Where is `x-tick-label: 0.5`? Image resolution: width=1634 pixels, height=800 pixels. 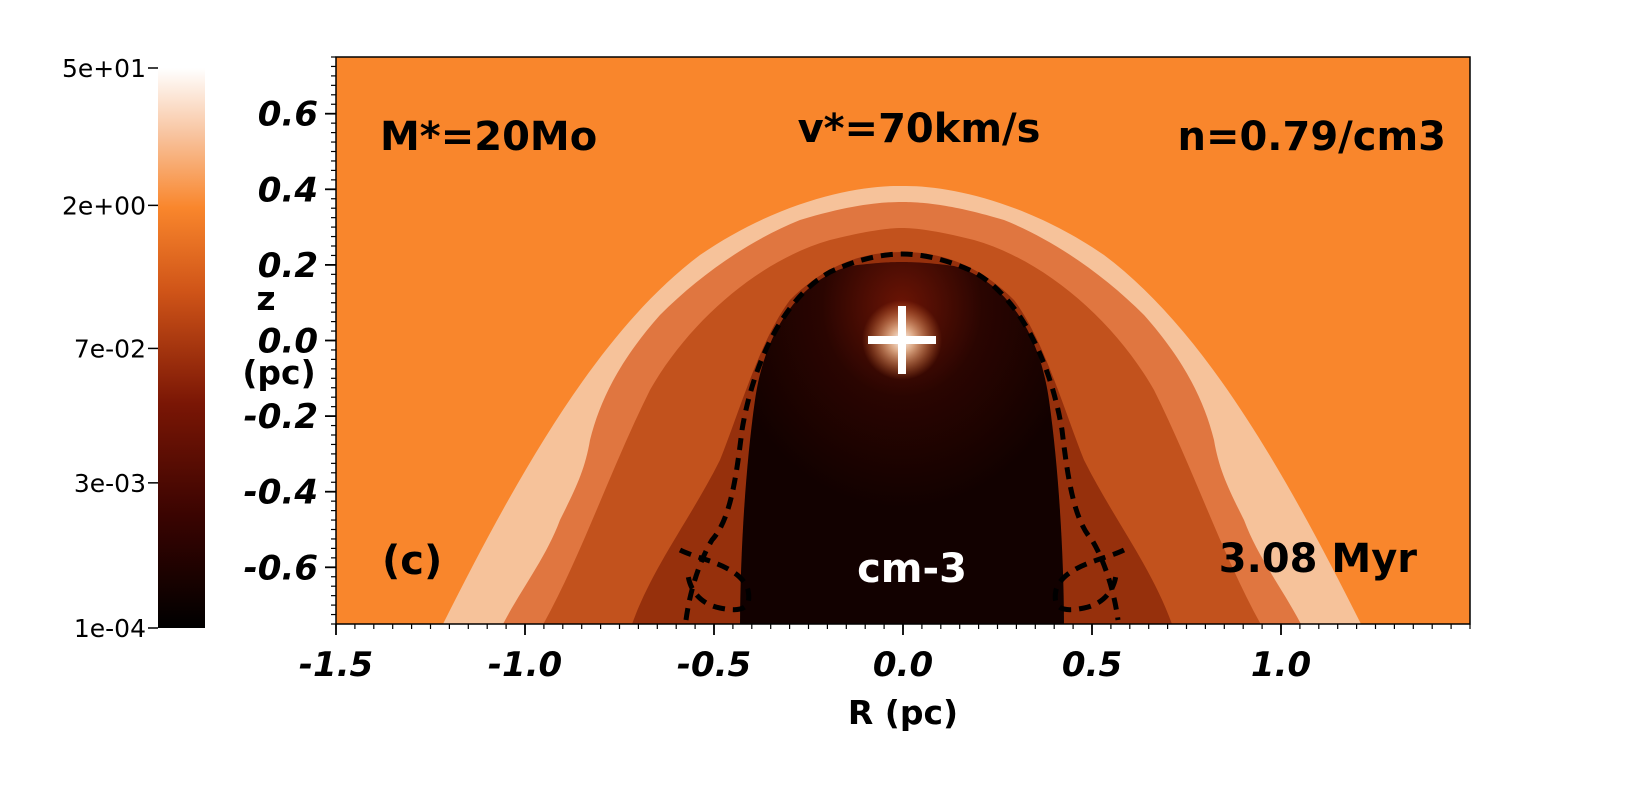 x-tick-label: 0.5 is located at coordinates (1092, 665).